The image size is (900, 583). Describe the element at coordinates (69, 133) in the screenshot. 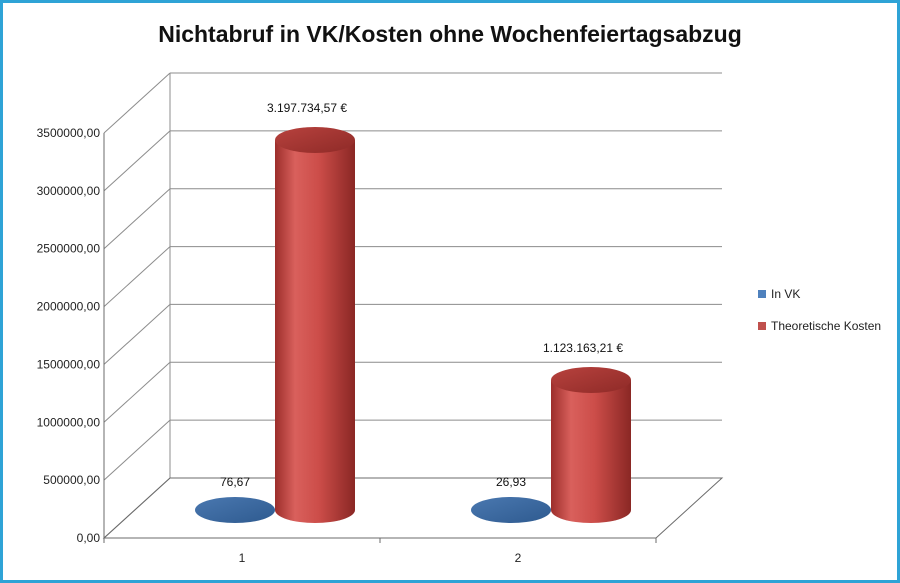

I see `y-tick-label: 3500000,00` at that location.